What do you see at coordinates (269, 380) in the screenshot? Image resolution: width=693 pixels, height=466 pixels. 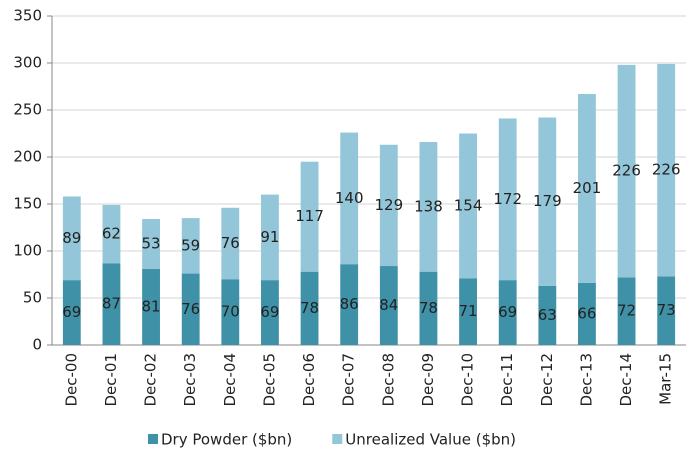 I see `x-tick-label: Dec-05` at bounding box center [269, 380].